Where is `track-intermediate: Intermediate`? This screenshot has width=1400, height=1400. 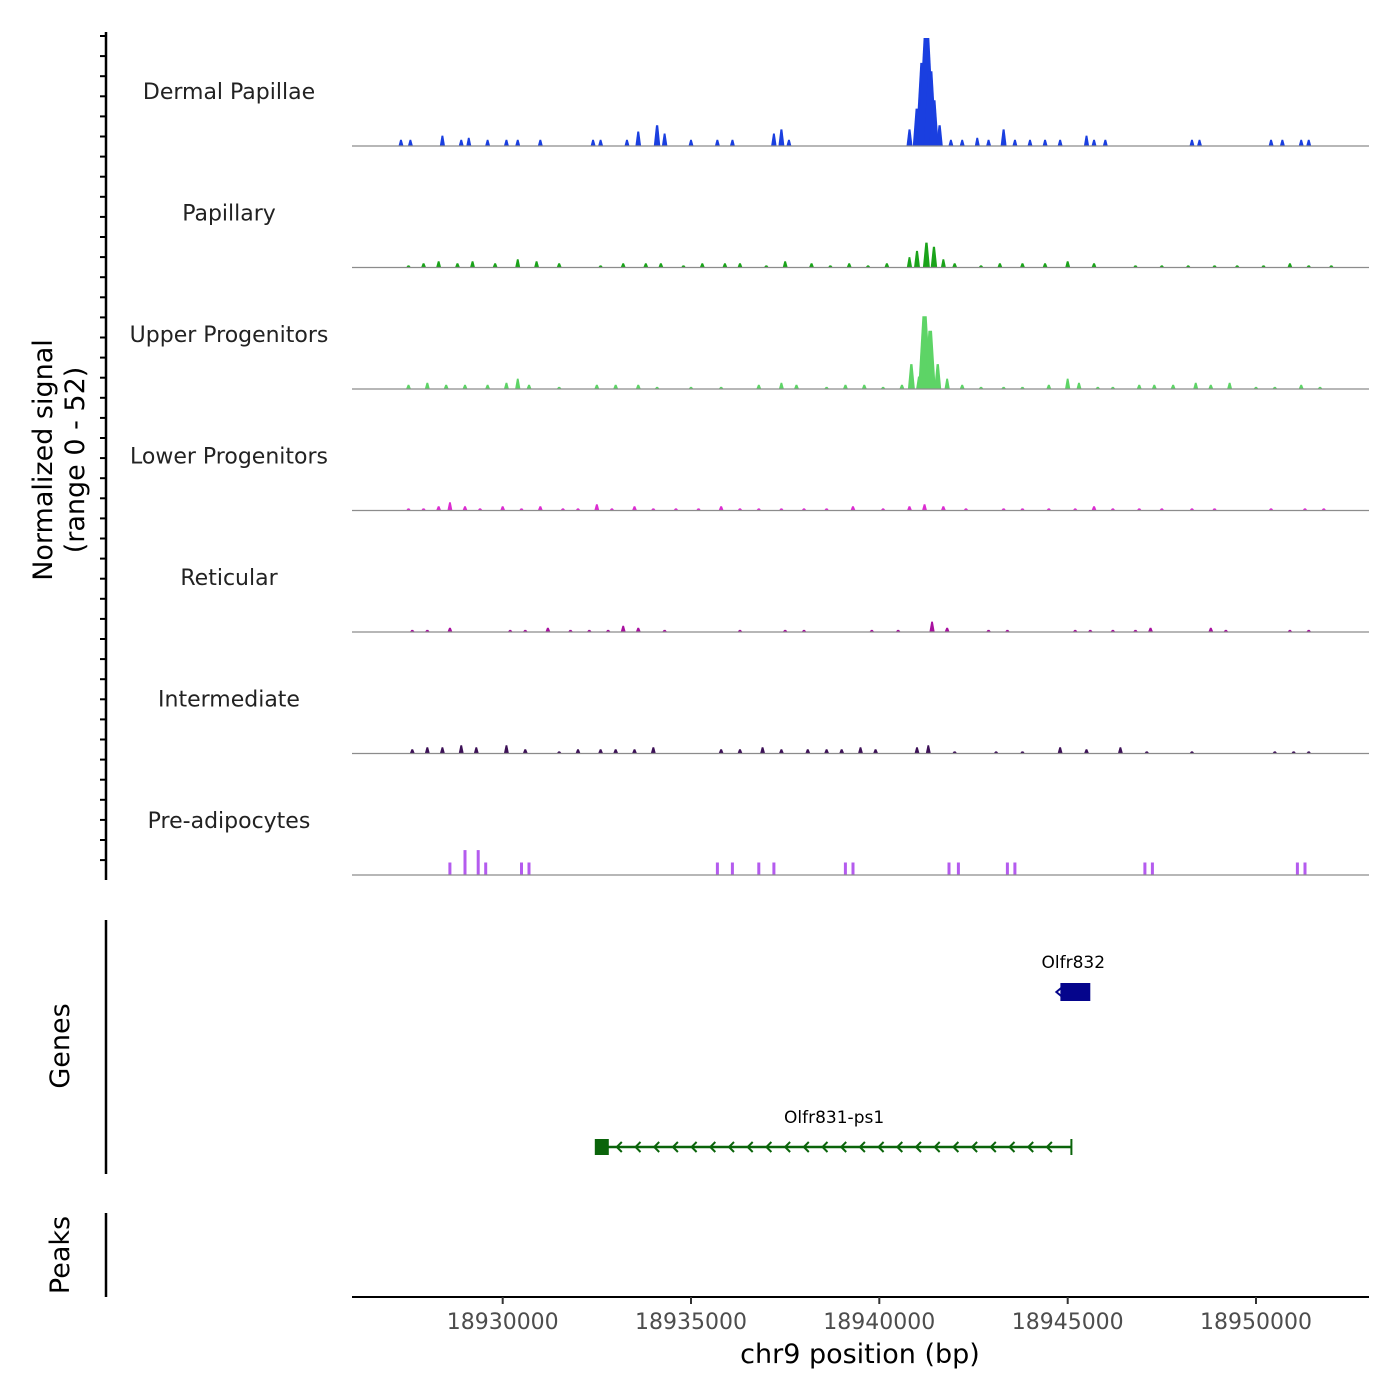 track-intermediate: Intermediate is located at coordinates (763, 721).